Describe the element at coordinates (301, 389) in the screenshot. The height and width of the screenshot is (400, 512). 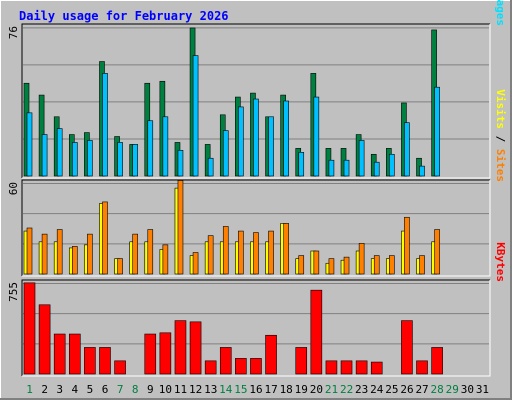
I see `x-tick-label: 19` at that location.